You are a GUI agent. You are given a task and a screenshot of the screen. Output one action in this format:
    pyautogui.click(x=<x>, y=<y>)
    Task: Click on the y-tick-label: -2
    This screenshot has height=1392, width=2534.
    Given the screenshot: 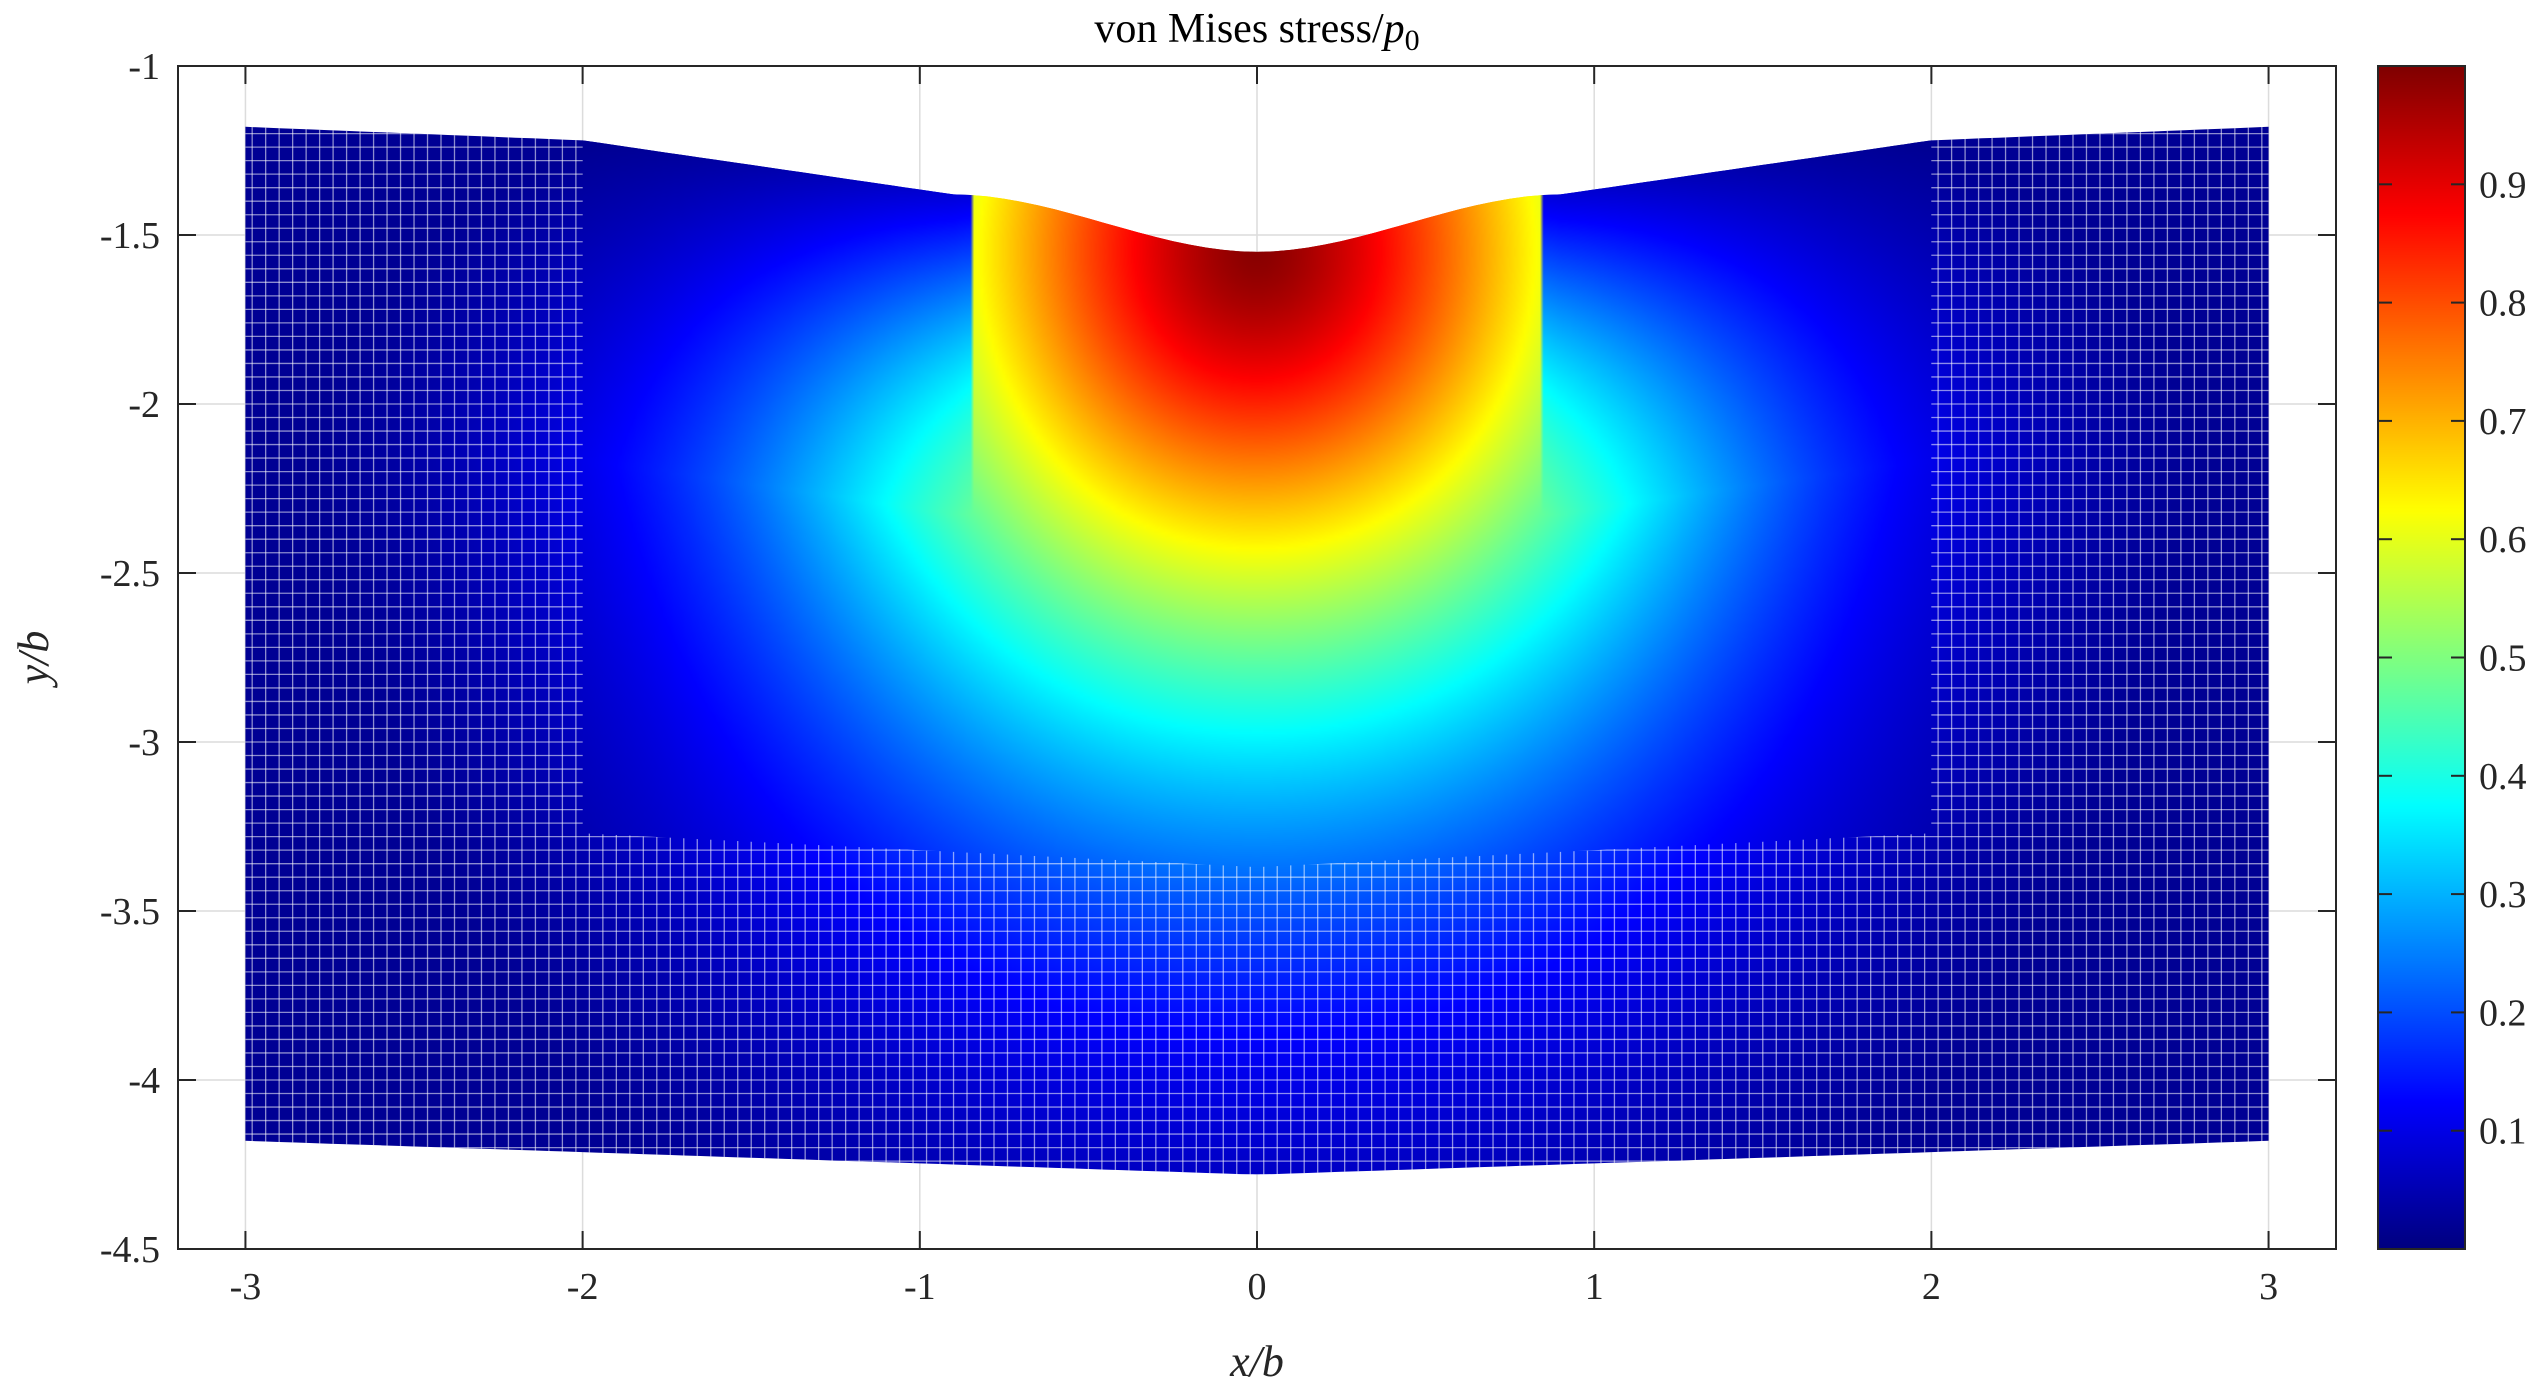 What is the action you would take?
    pyautogui.click(x=144, y=405)
    